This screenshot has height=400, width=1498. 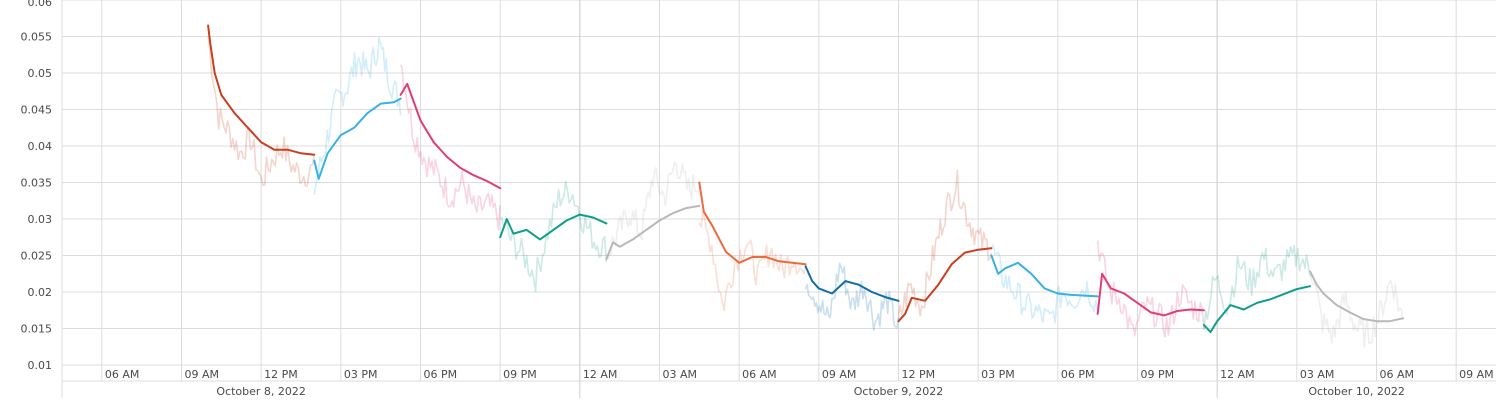 What do you see at coordinates (40, 146) in the screenshot?
I see `y-tick-label: 0.04` at bounding box center [40, 146].